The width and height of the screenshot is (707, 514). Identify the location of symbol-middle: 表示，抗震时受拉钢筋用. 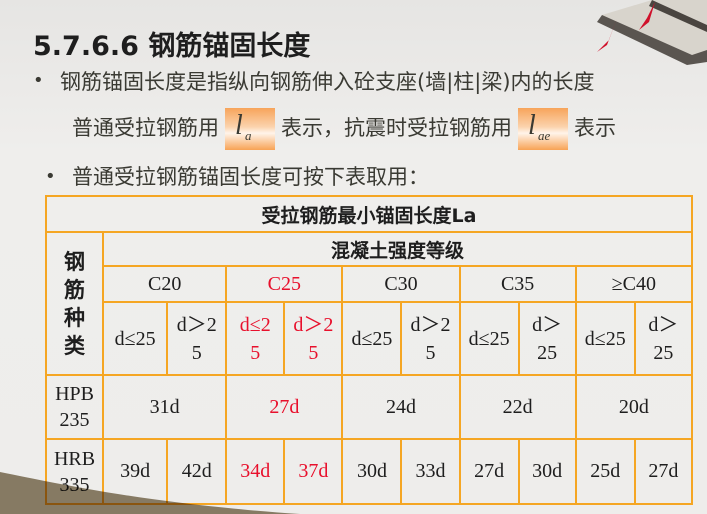
(396, 128).